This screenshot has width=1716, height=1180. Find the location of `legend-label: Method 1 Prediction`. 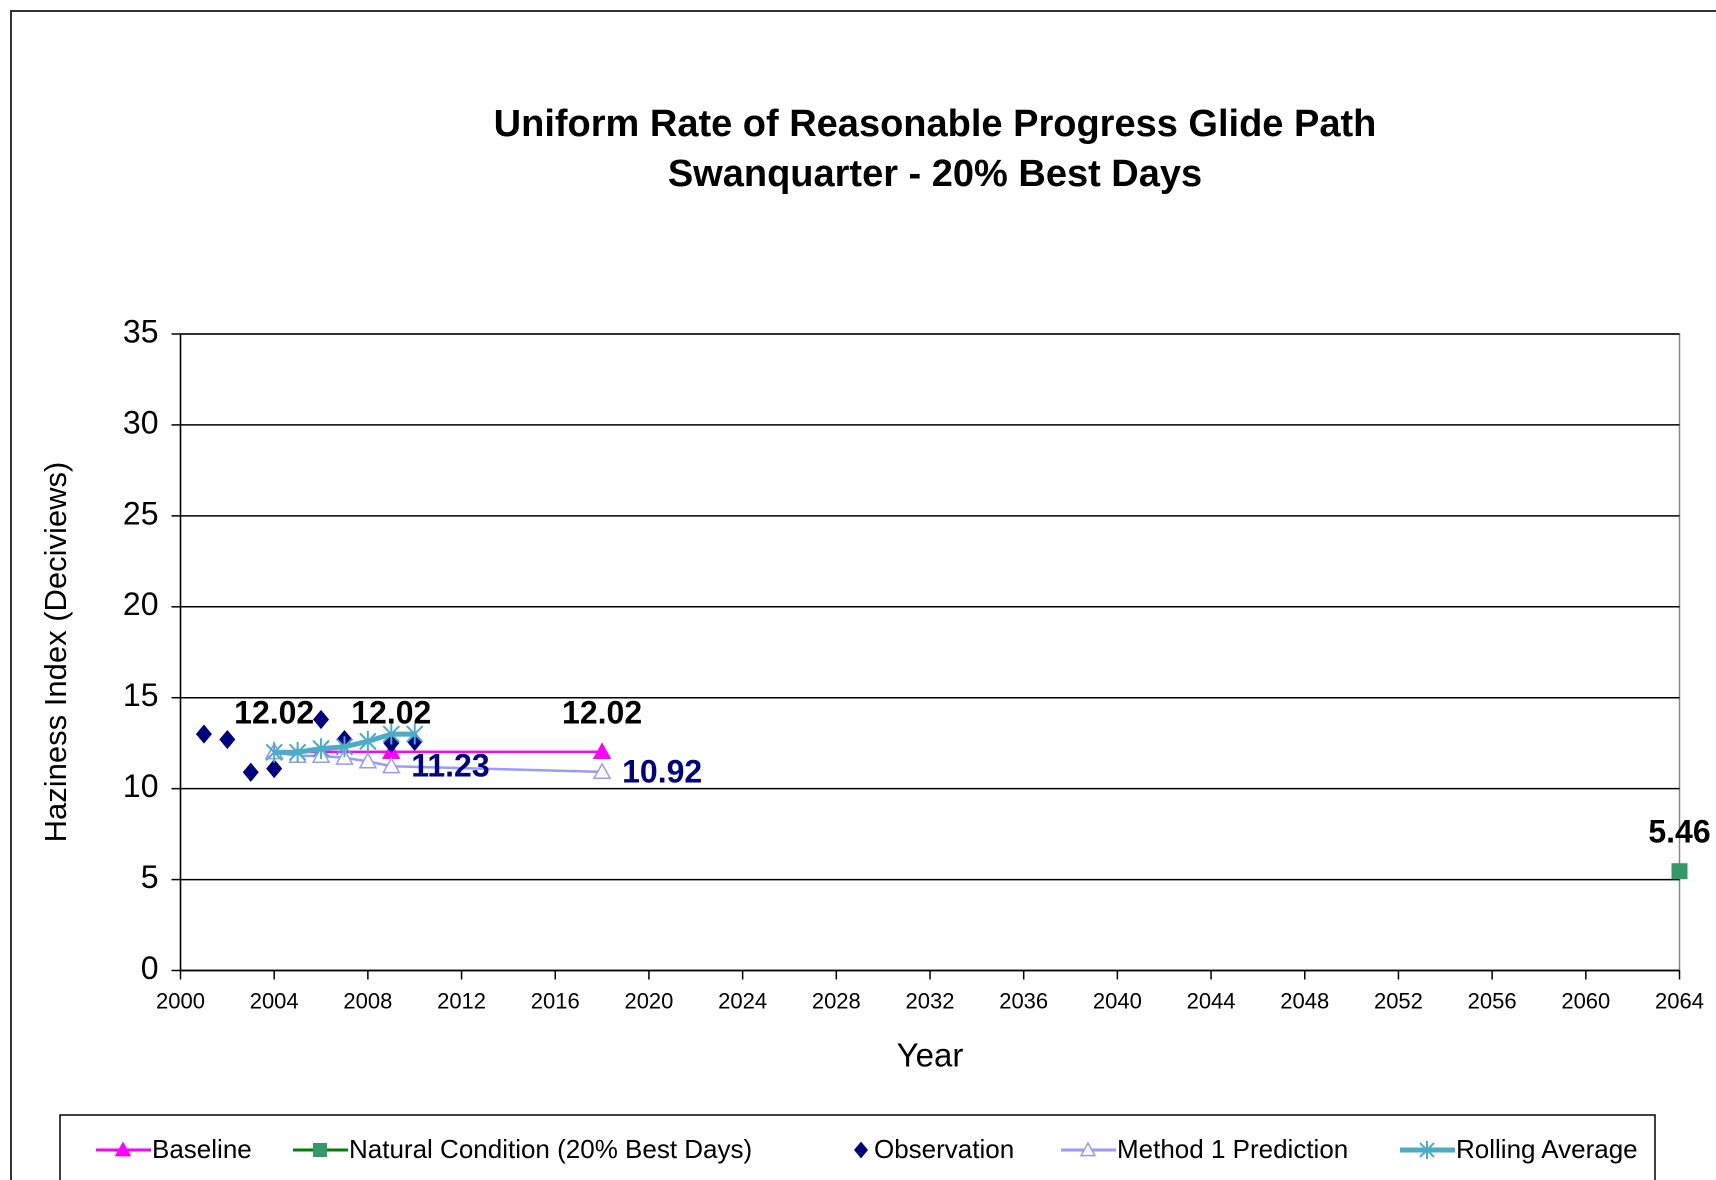

legend-label: Method 1 Prediction is located at coordinates (1232, 1149).